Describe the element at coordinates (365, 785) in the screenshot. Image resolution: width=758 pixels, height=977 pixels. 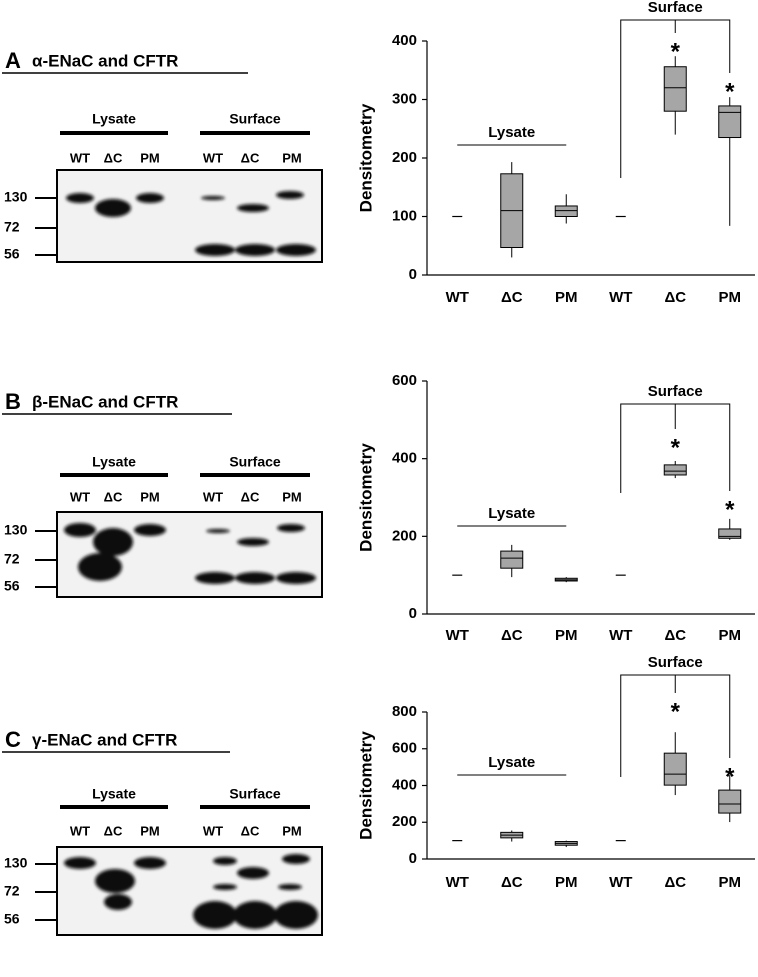
I see `y-axis-label: Densitometry` at that location.